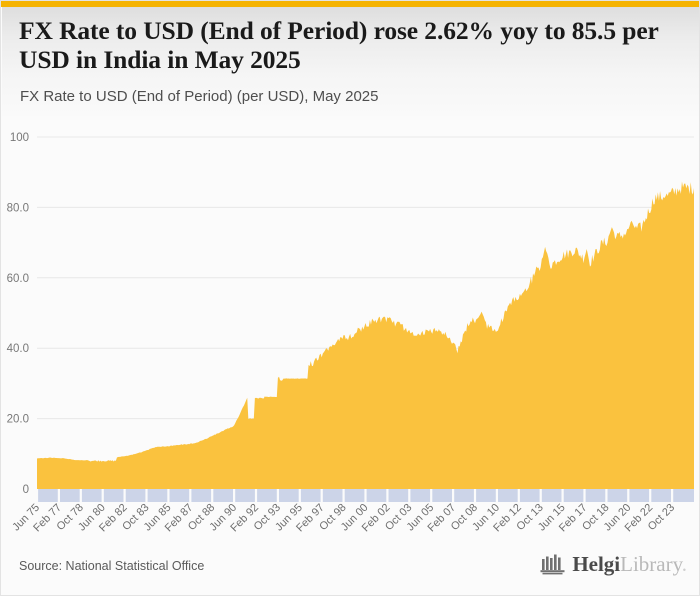 This screenshot has height=596, width=700. I want to click on source-note: Source: National Statistical Office, so click(112, 566).